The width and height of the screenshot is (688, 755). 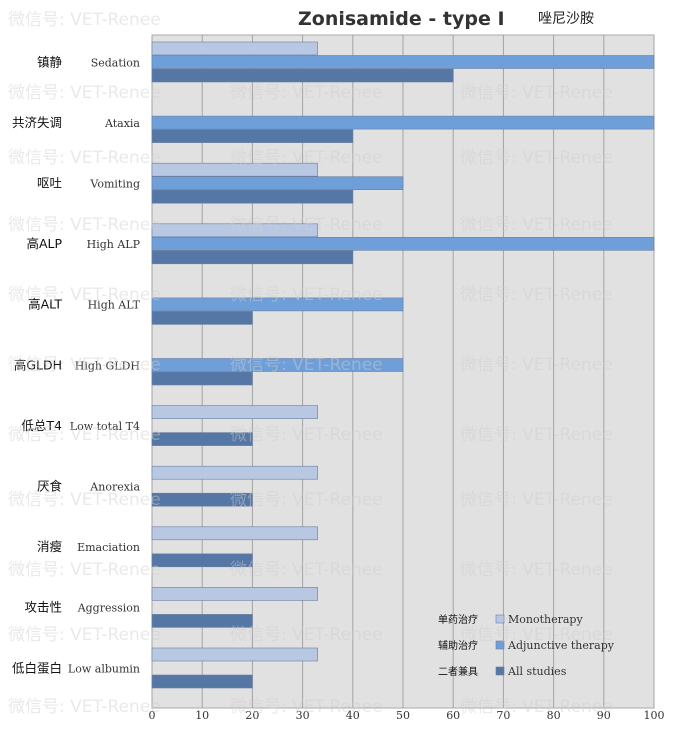 I want to click on category-label-zh: 高ALT, so click(x=45, y=304).